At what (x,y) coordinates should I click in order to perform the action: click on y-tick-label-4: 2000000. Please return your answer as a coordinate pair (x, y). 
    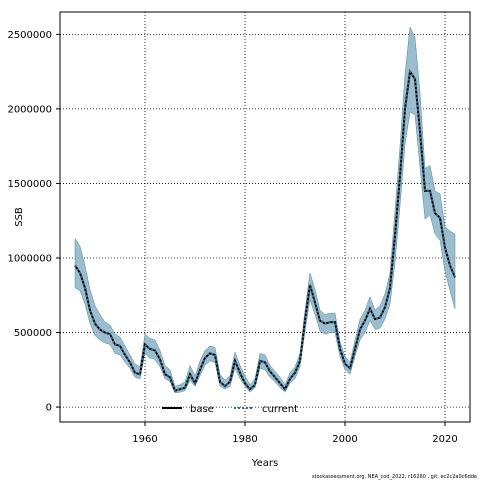
    Looking at the image, I should click on (29, 109).